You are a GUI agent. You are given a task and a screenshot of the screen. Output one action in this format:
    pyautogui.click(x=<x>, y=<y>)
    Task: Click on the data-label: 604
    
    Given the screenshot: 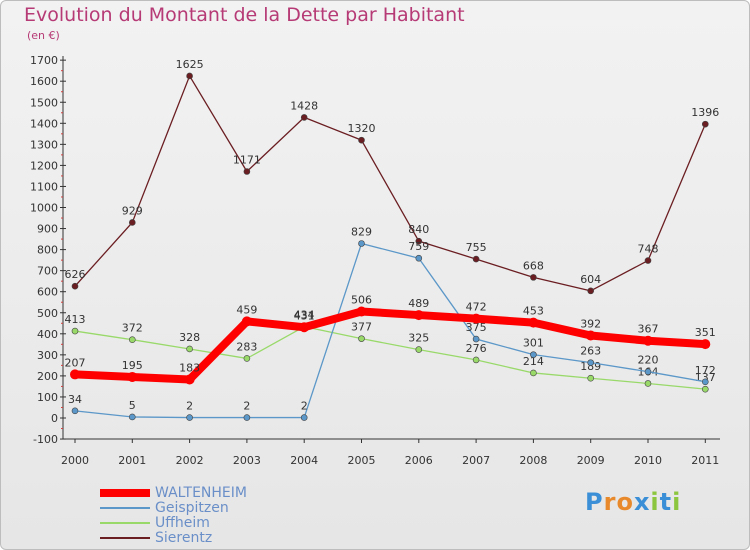 What is the action you would take?
    pyautogui.click(x=590, y=279)
    